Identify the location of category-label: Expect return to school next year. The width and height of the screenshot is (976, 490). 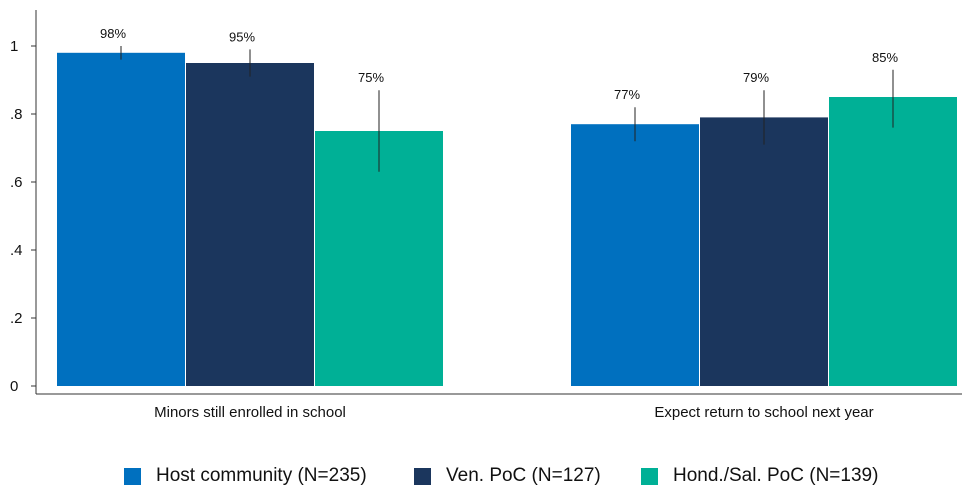
(763, 412).